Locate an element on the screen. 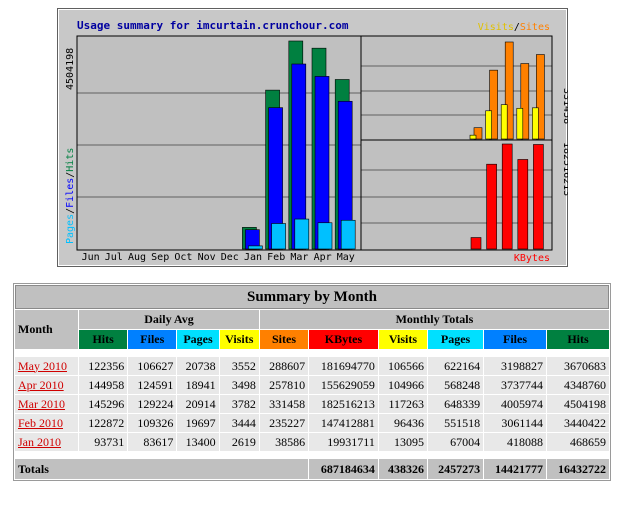 The height and width of the screenshot is (513, 624). month-tick-label: Sep is located at coordinates (160, 257).